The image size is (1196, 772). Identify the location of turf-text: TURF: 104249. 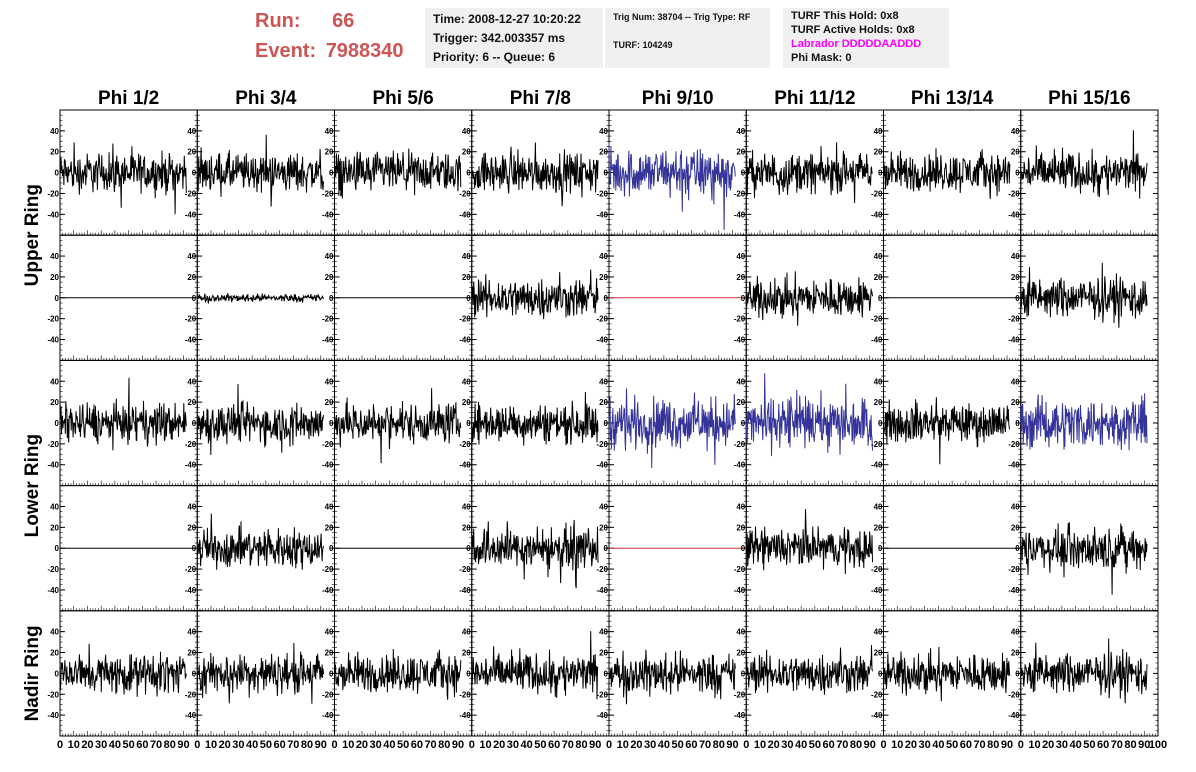
(643, 45).